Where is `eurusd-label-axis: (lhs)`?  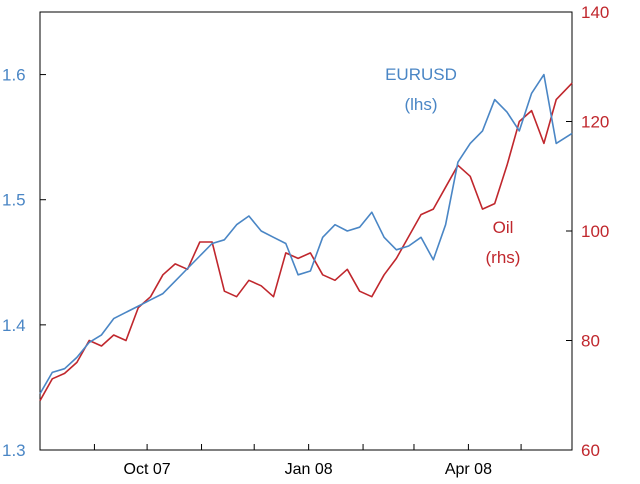 eurusd-label-axis: (lhs) is located at coordinates (420, 104).